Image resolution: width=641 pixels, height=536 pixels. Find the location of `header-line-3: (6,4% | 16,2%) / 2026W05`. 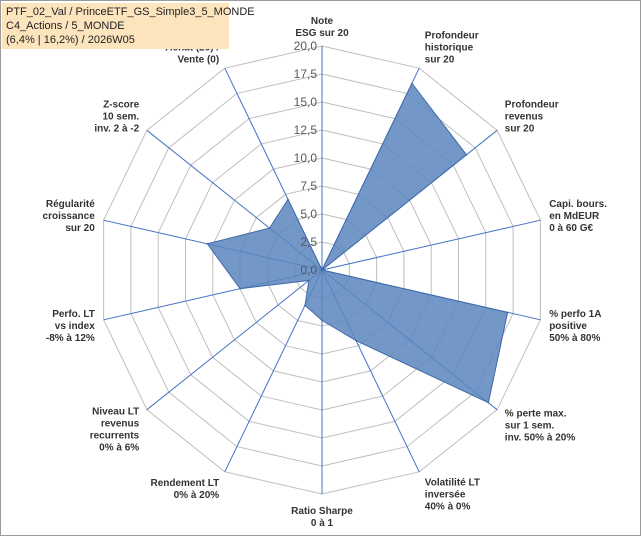

header-line-3: (6,4% | 16,2%) / 2026W05 is located at coordinates (70, 40).